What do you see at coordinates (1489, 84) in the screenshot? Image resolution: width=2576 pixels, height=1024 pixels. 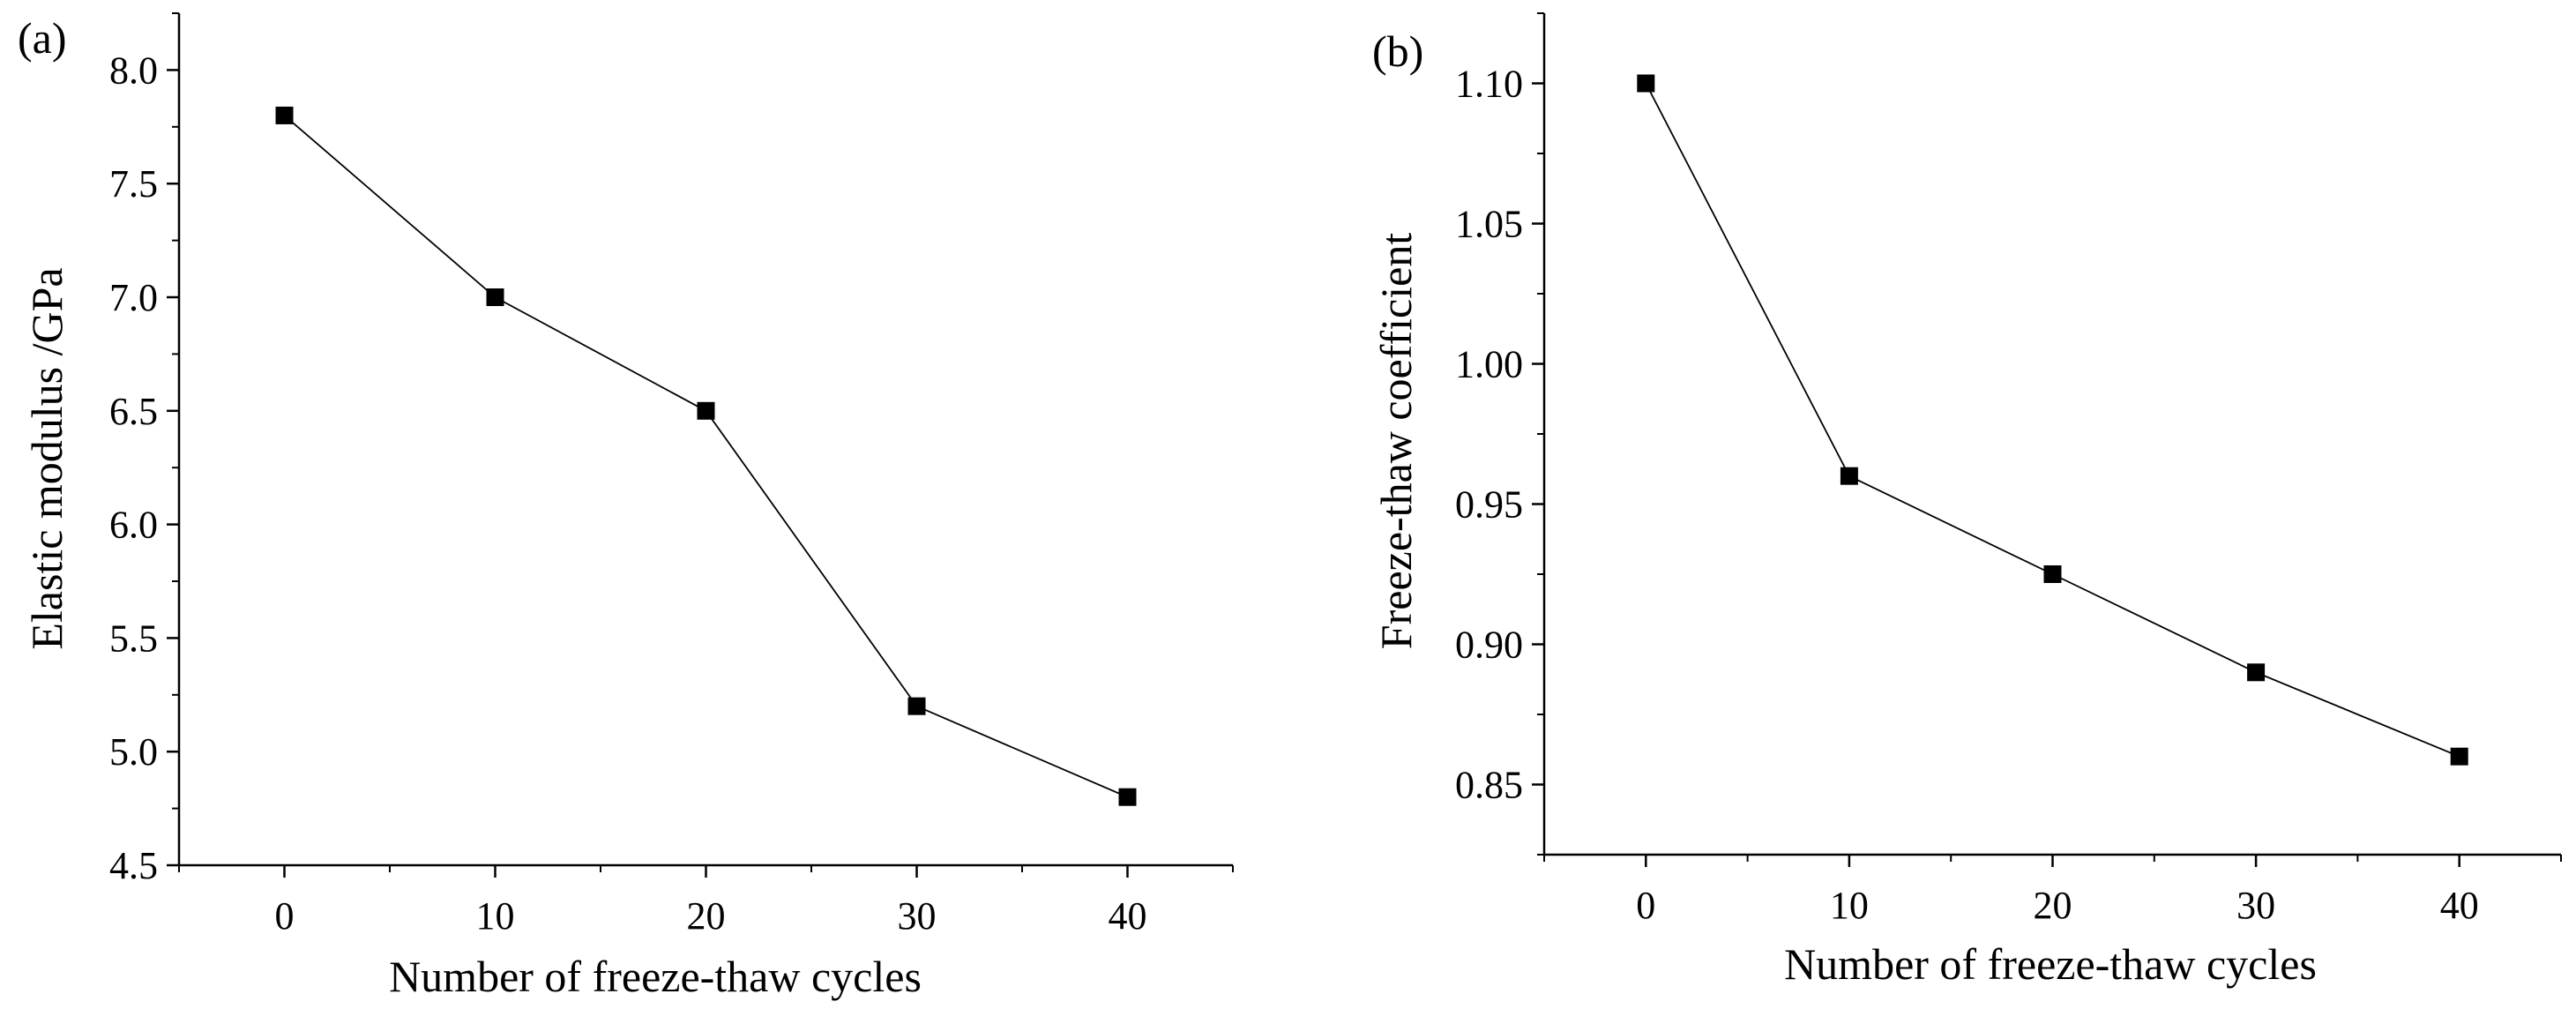 I see `y-tick-label-b: 1.10` at bounding box center [1489, 84].